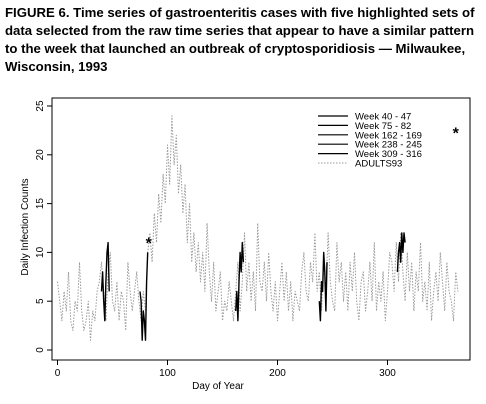 The height and width of the screenshot is (404, 486). Describe the element at coordinates (388, 145) in the screenshot. I see `legend-label: Week 238 - 245` at that location.